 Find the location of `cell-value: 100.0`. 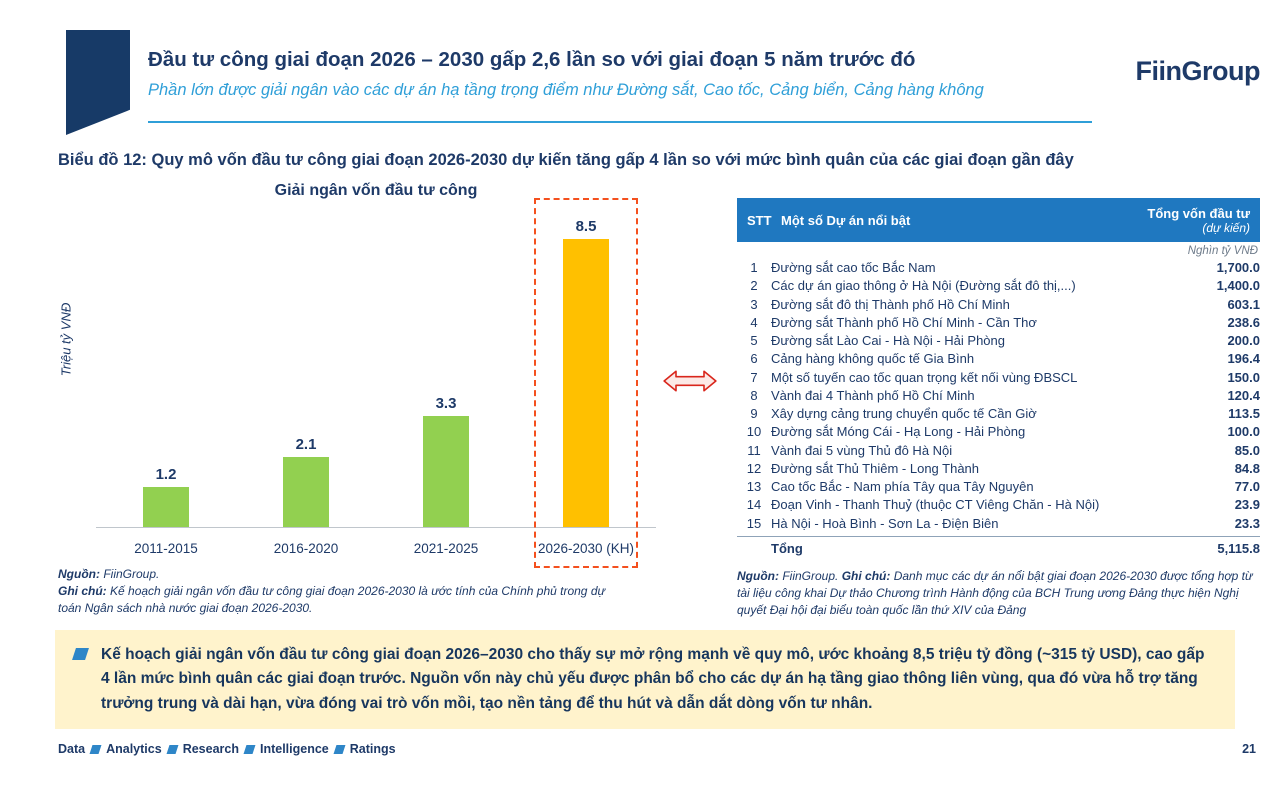

cell-value: 100.0 is located at coordinates (1243, 432).